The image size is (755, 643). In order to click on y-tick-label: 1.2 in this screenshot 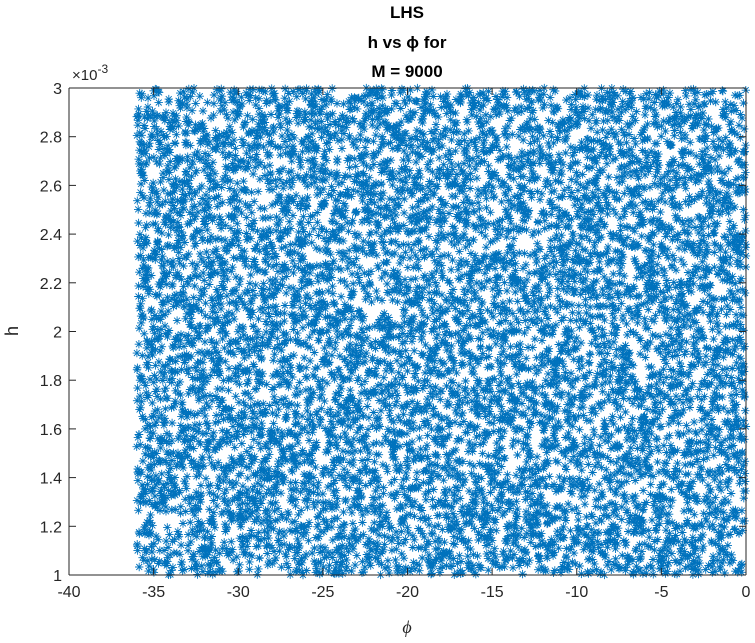, I will do `click(51, 527)`.